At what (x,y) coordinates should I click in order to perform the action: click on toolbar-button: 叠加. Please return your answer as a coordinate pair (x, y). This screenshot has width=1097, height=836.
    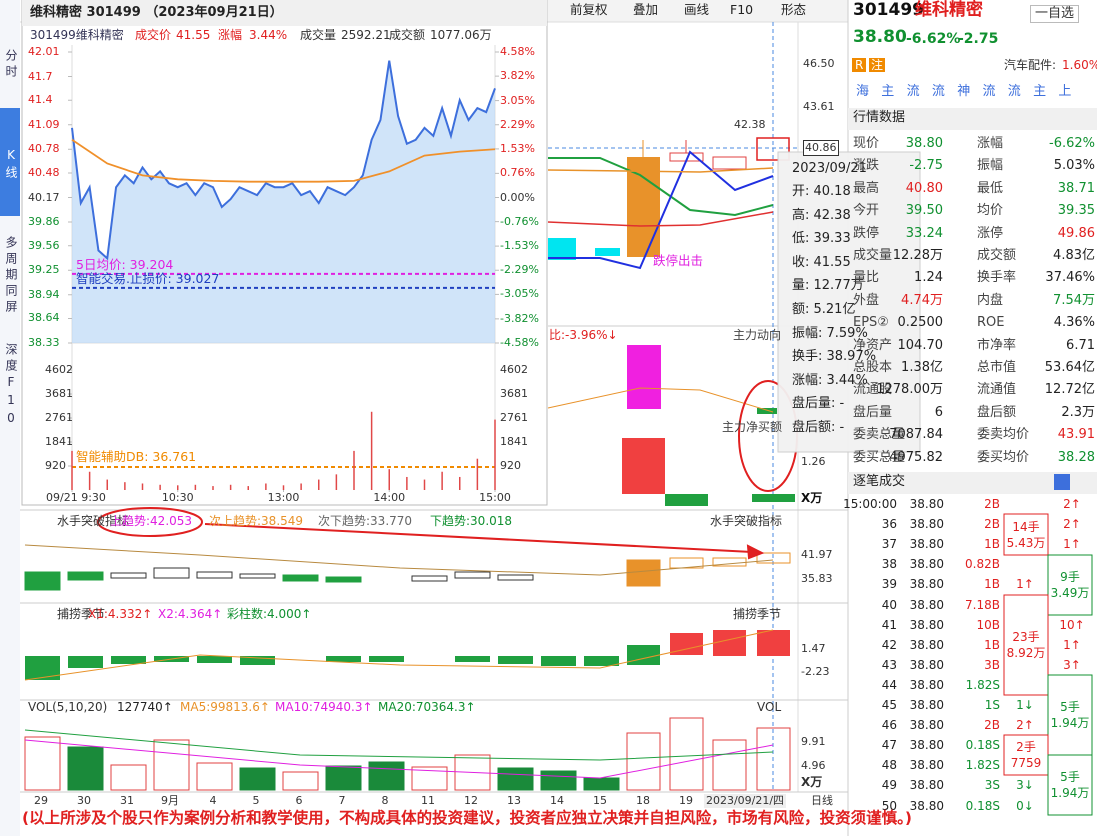
    Looking at the image, I should click on (646, 9).